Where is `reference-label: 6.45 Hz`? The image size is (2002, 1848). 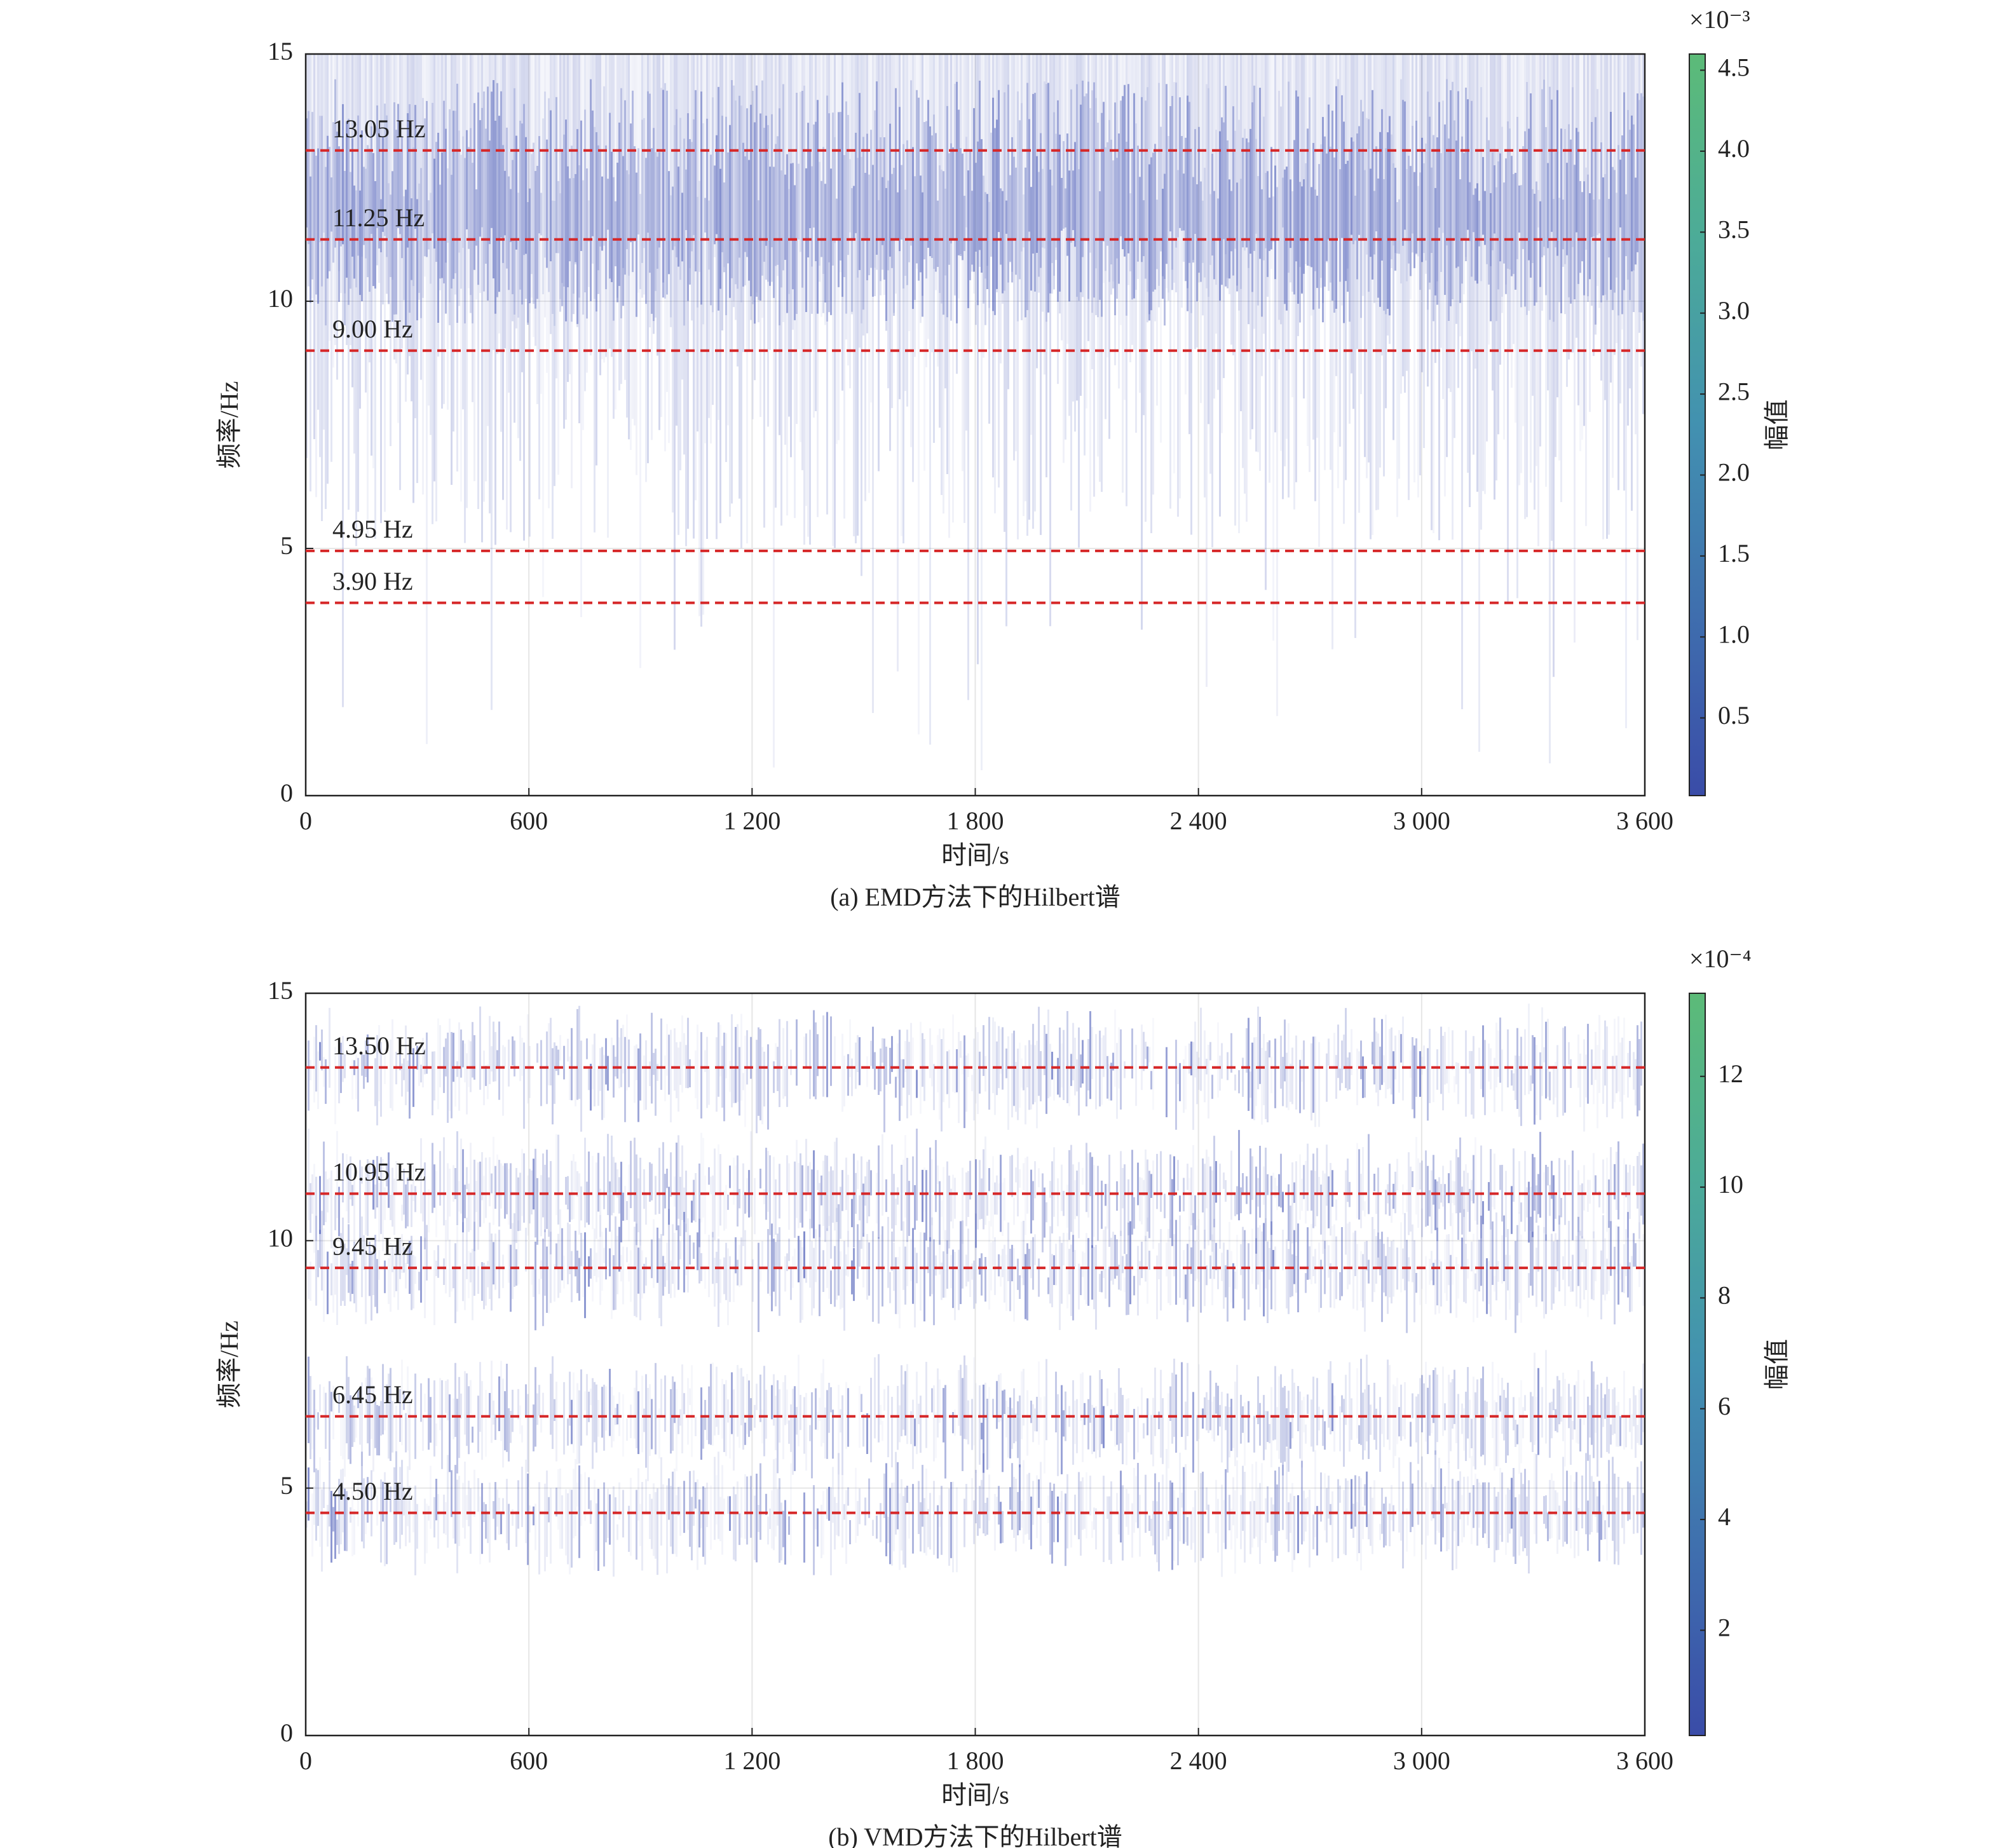
reference-label: 6.45 Hz is located at coordinates (372, 1394).